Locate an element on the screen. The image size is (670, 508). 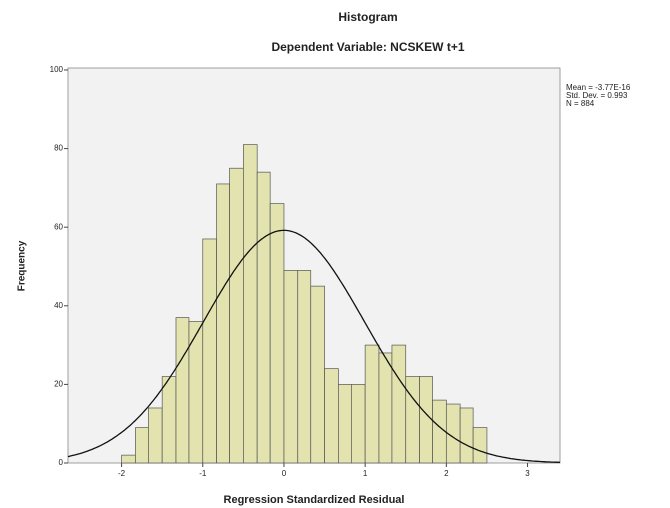
chart-subtitle: Dependent Variable: NCSKEW t+1 is located at coordinates (367, 47).